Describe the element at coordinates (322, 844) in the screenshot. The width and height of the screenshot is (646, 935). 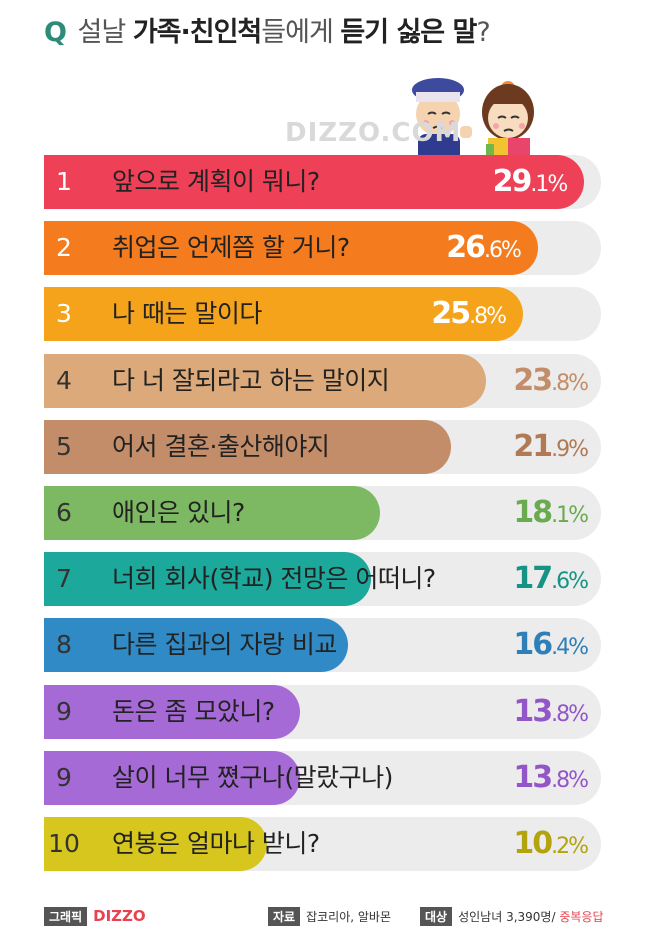
I see `bar-row: 10 연봉은 얼마나 받니? 10.2%` at that location.